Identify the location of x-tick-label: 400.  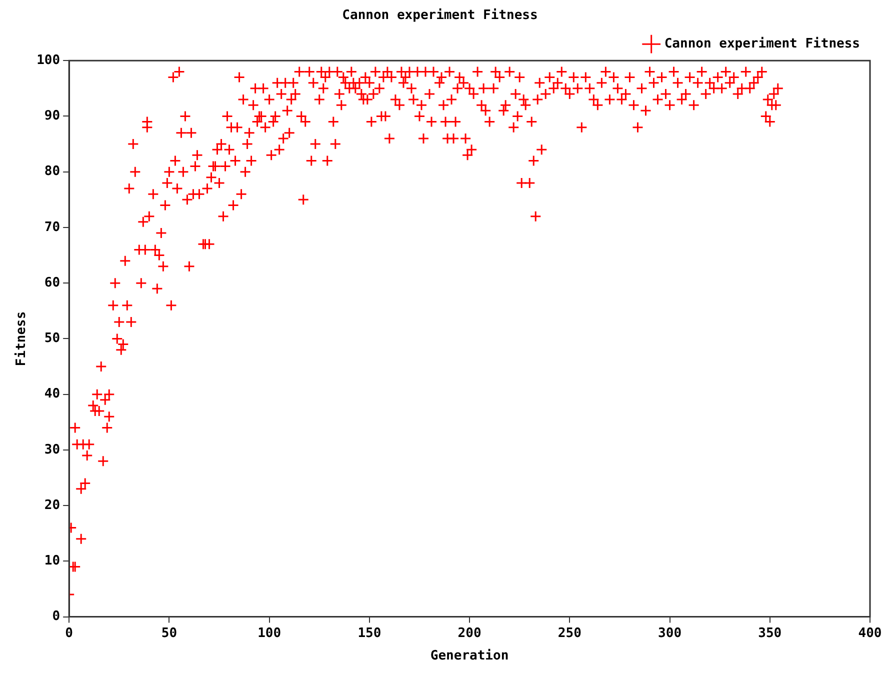
(870, 633).